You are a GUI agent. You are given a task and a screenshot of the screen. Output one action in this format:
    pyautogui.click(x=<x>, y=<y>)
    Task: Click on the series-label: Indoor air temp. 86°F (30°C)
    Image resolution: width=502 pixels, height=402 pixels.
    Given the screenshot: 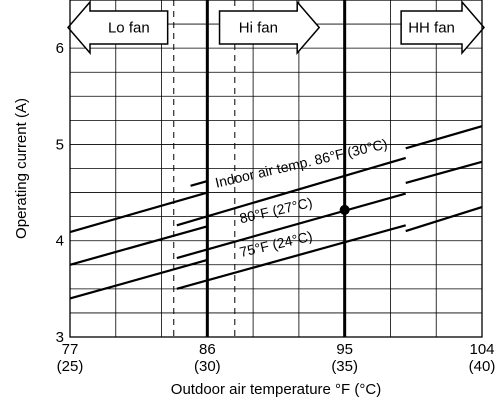 What is the action you would take?
    pyautogui.click(x=301, y=162)
    